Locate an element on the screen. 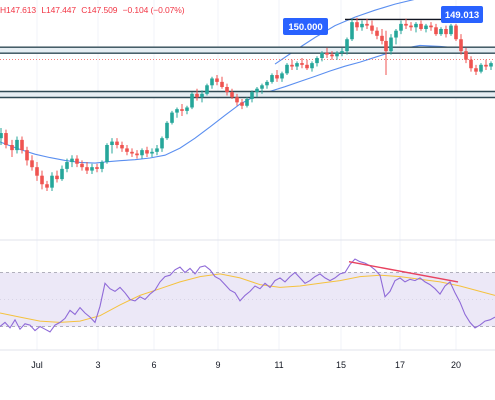  rsi-ma-line is located at coordinates (247, 298).